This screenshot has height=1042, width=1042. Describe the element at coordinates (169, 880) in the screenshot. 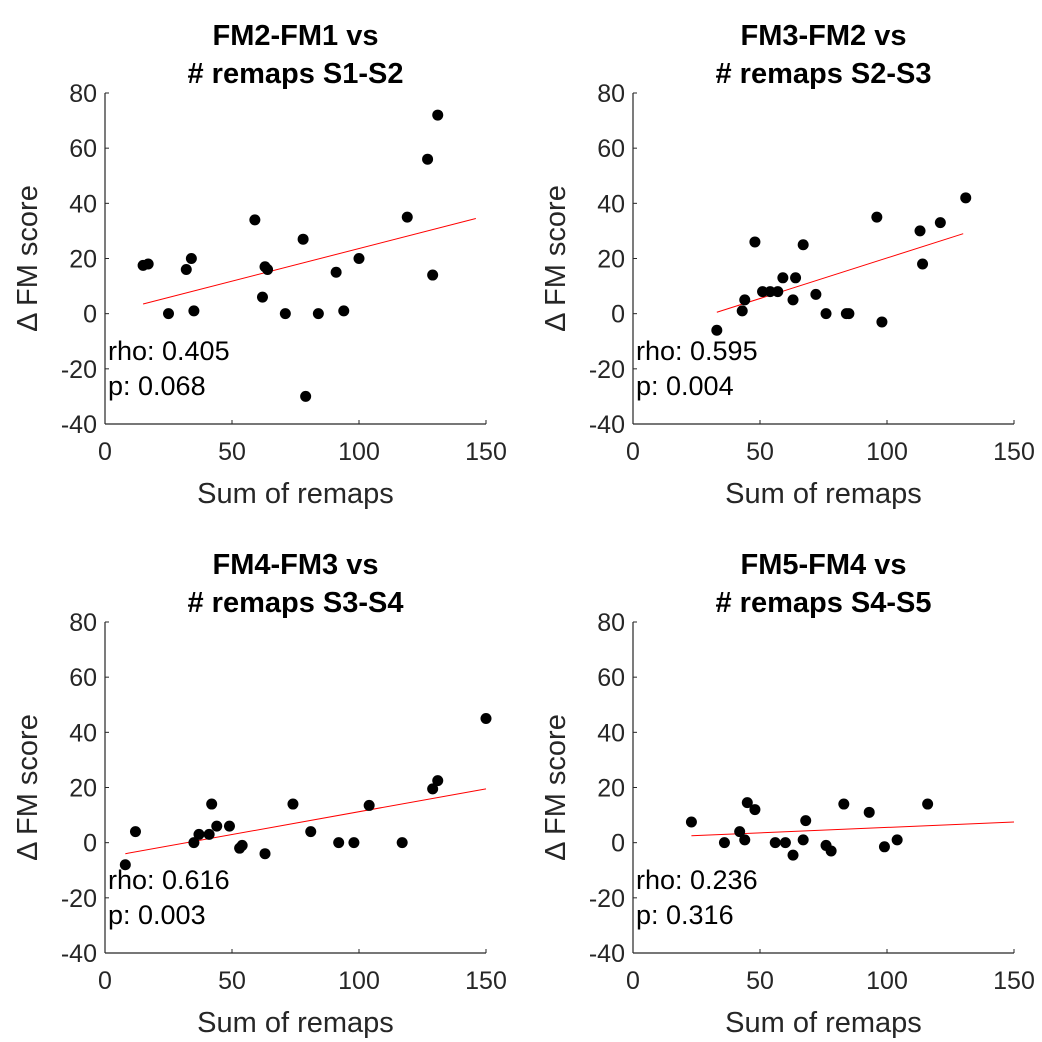

I see `rho-annotation: rho: 0.616` at that location.